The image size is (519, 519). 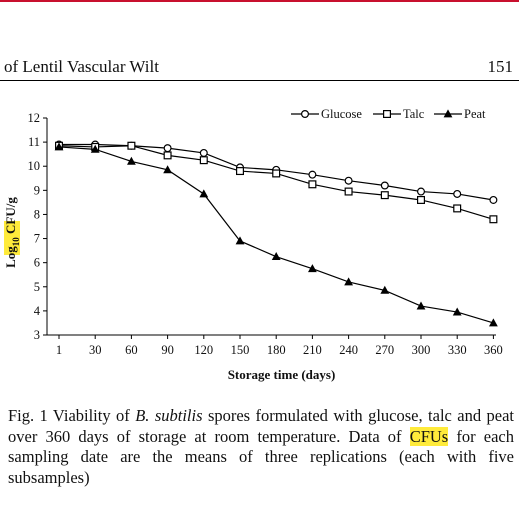 What do you see at coordinates (475, 114) in the screenshot?
I see `legend-label-peat: Peat` at bounding box center [475, 114].